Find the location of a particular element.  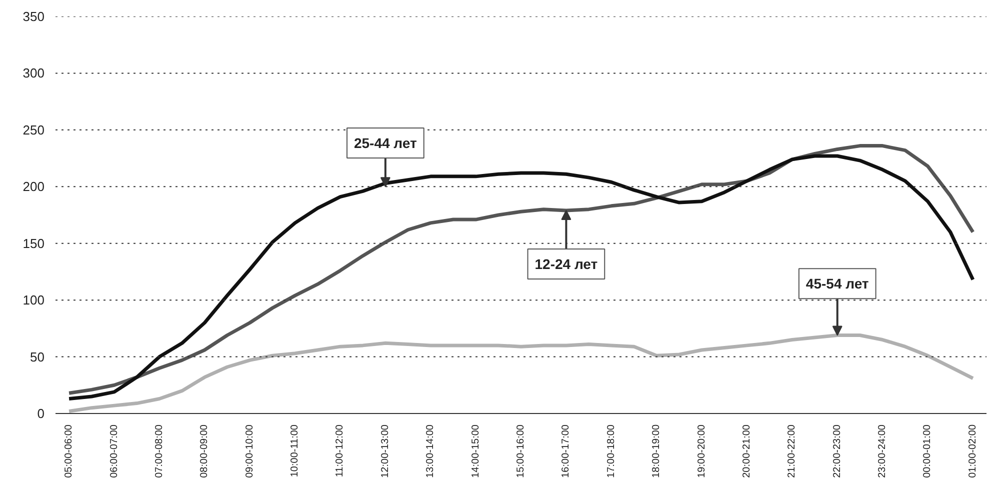

y-tick-label: 50 is located at coordinates (37, 356).